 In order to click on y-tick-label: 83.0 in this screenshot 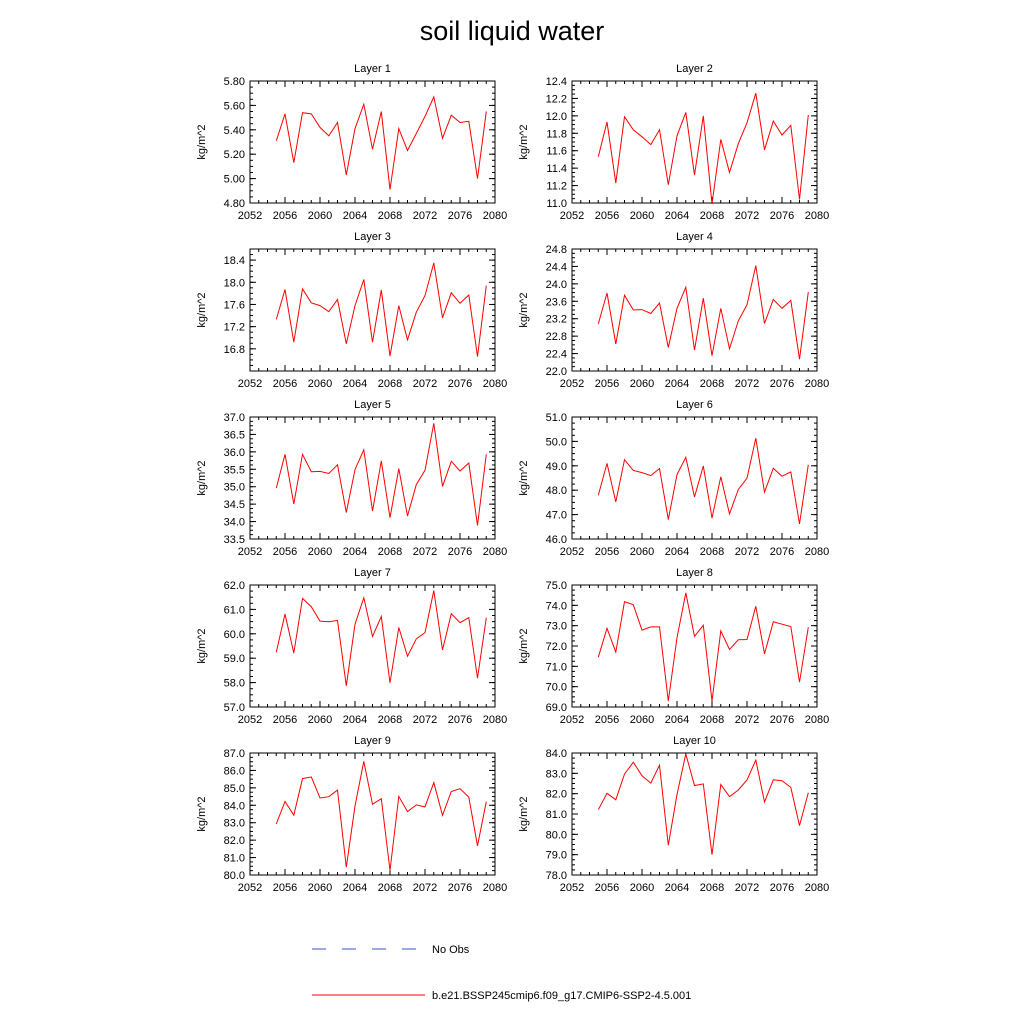, I will do `click(234, 824)`.